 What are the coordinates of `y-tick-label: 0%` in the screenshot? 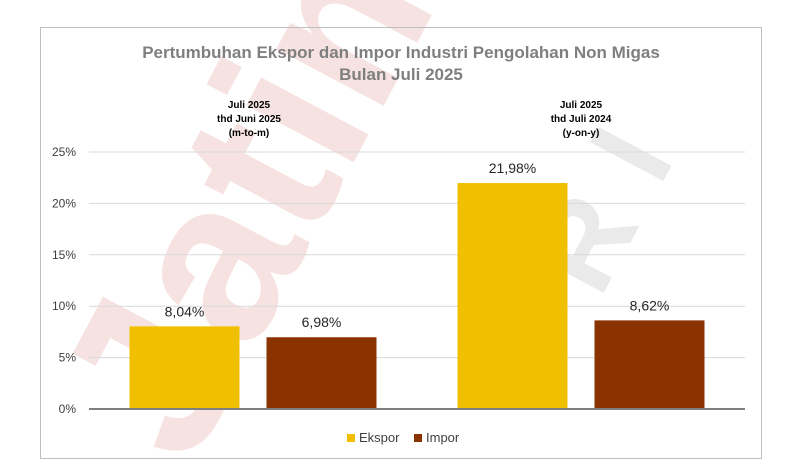 It's located at (68, 409).